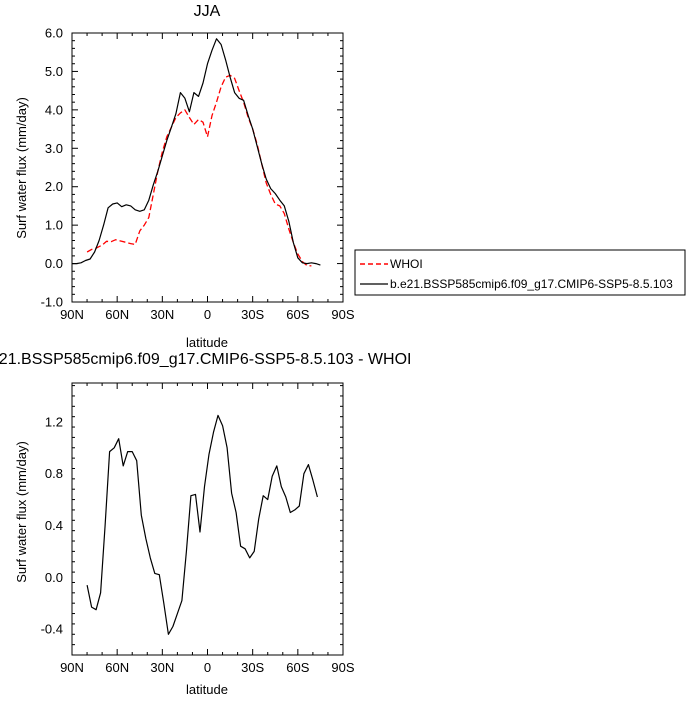 The width and height of the screenshot is (700, 705). What do you see at coordinates (342, 314) in the screenshot?
I see `top-x-tick-label: 90S` at bounding box center [342, 314].